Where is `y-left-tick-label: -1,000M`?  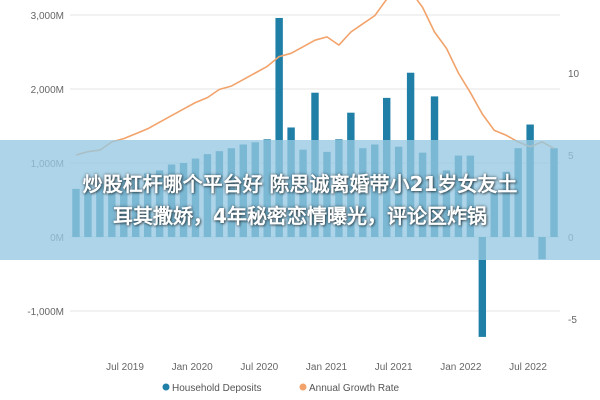
y-left-tick-label: -1,000M is located at coordinates (45, 312).